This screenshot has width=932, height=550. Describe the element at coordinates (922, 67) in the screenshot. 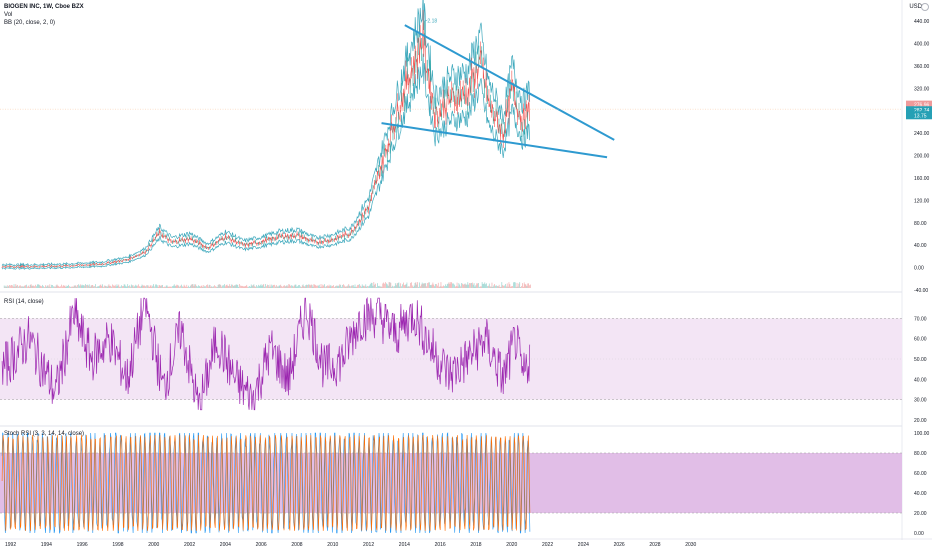

I see `price-tick-label: 360.00` at that location.